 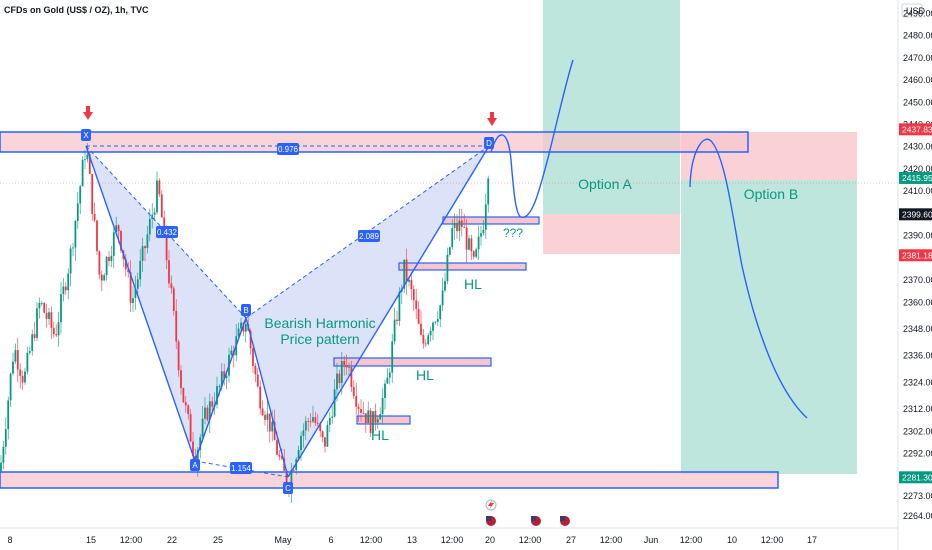 What do you see at coordinates (288, 488) in the screenshot?
I see `point-c-label: C` at bounding box center [288, 488].